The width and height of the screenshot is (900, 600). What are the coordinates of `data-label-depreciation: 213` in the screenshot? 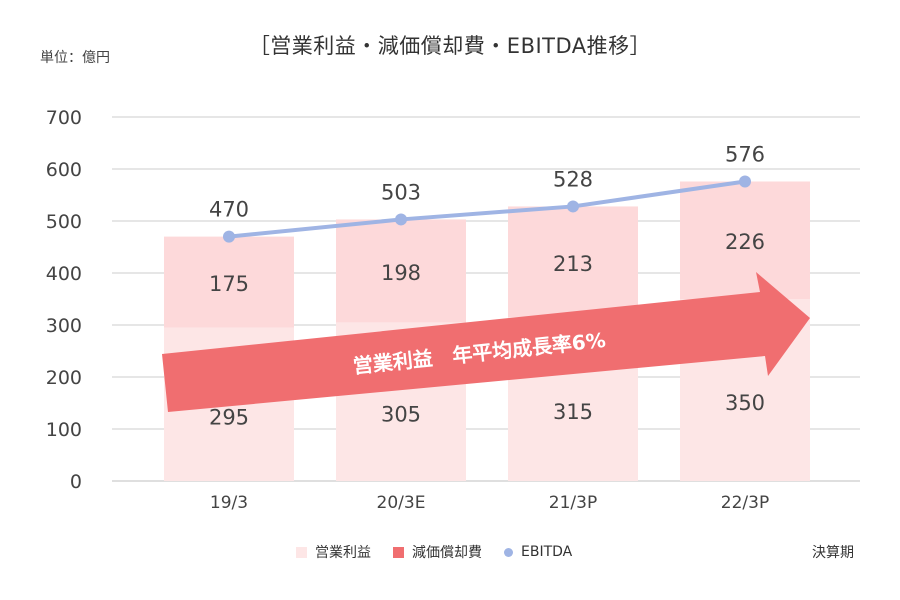 It's located at (573, 264).